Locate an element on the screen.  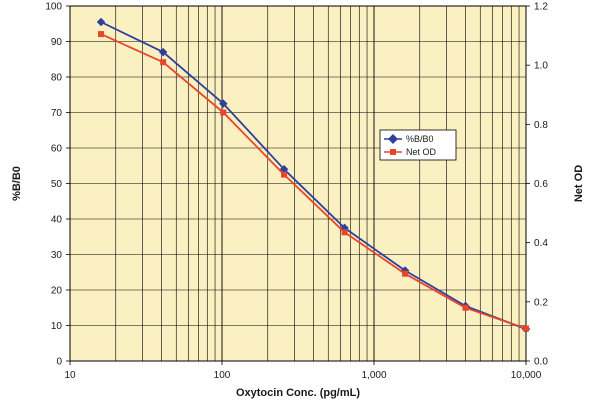
y-left-tick-label: 10 is located at coordinates (57, 326).